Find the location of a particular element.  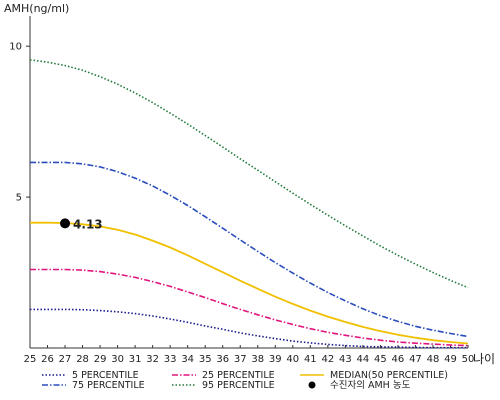

legend-label: 5 PERCENTILE is located at coordinates (105, 375).